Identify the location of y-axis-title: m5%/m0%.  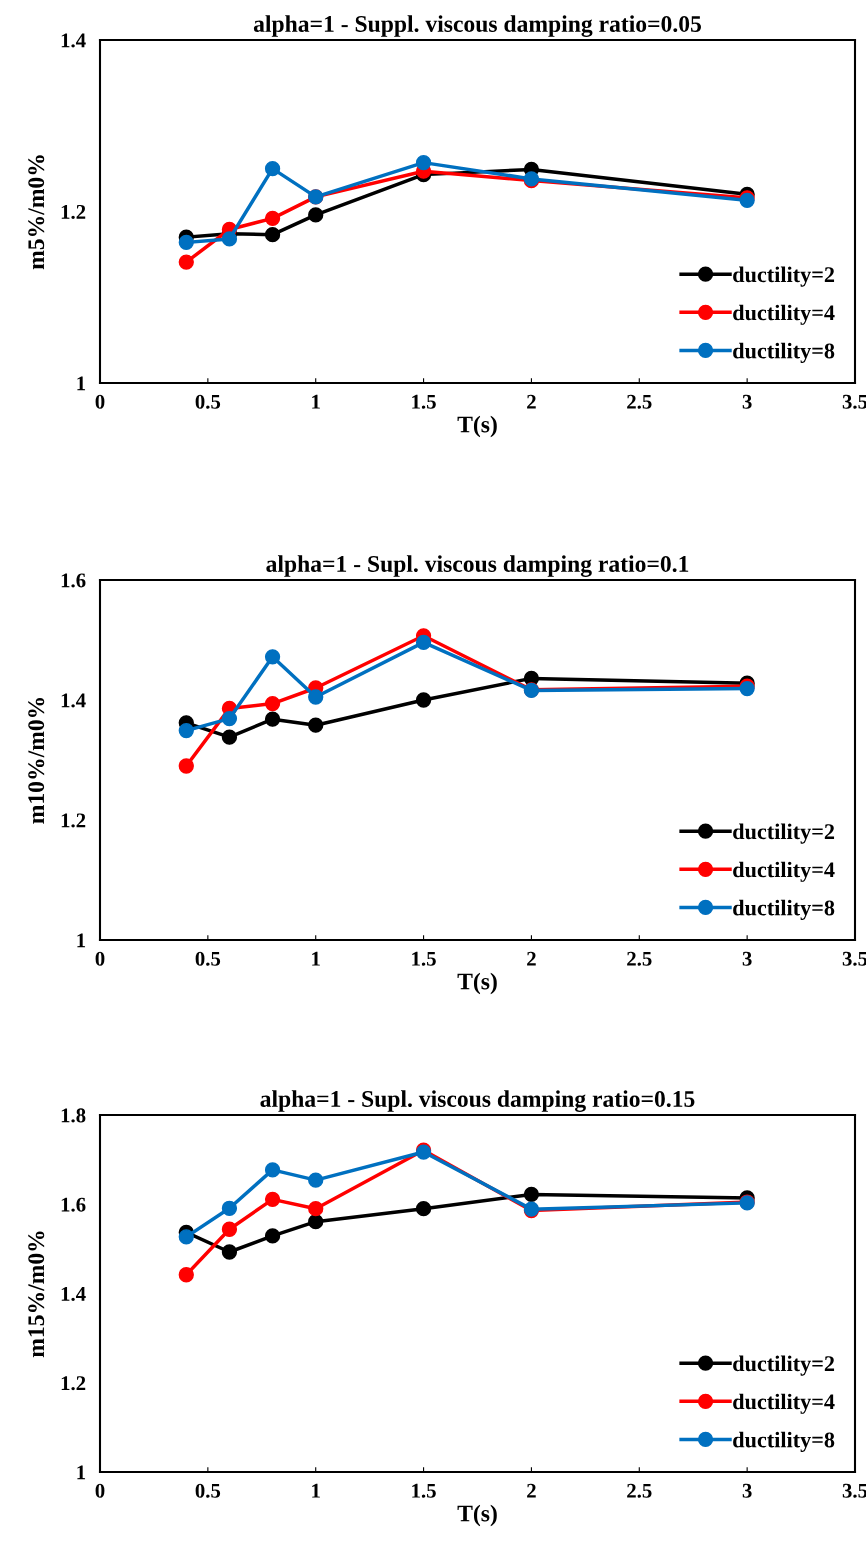
(36, 212).